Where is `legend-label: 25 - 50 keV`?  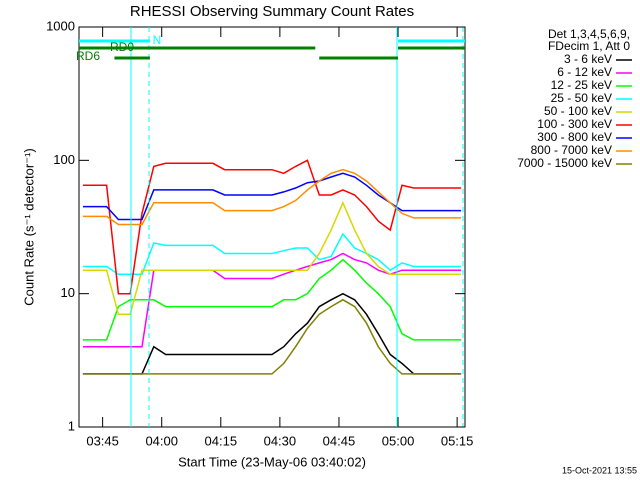 legend-label: 25 - 50 keV is located at coordinates (581, 98).